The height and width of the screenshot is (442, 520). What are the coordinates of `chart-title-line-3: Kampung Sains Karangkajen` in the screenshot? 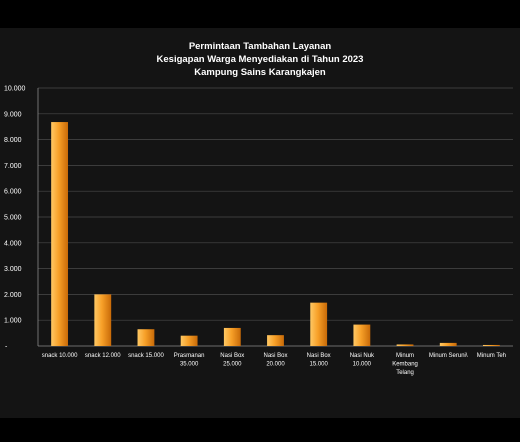 It's located at (260, 72).